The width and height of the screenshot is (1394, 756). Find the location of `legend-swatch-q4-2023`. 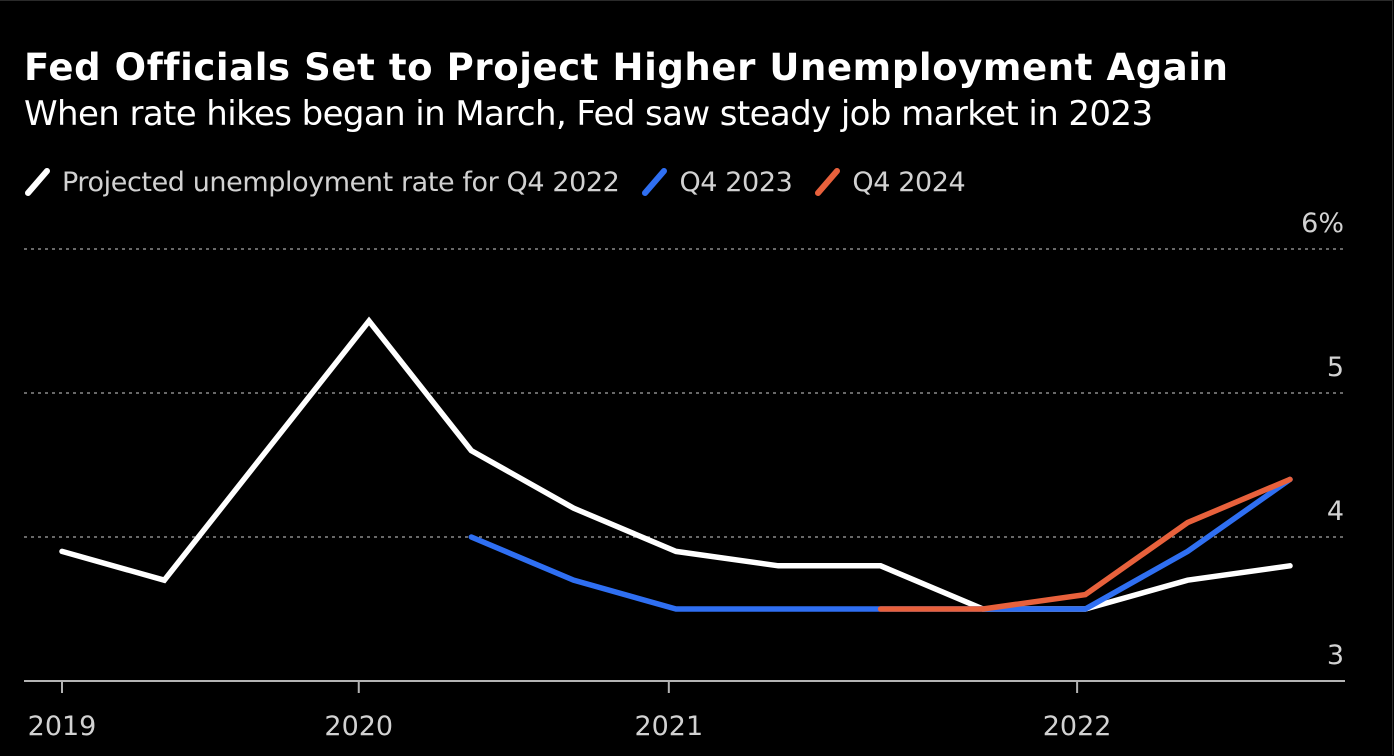

legend-swatch-q4-2023 is located at coordinates (655, 182).